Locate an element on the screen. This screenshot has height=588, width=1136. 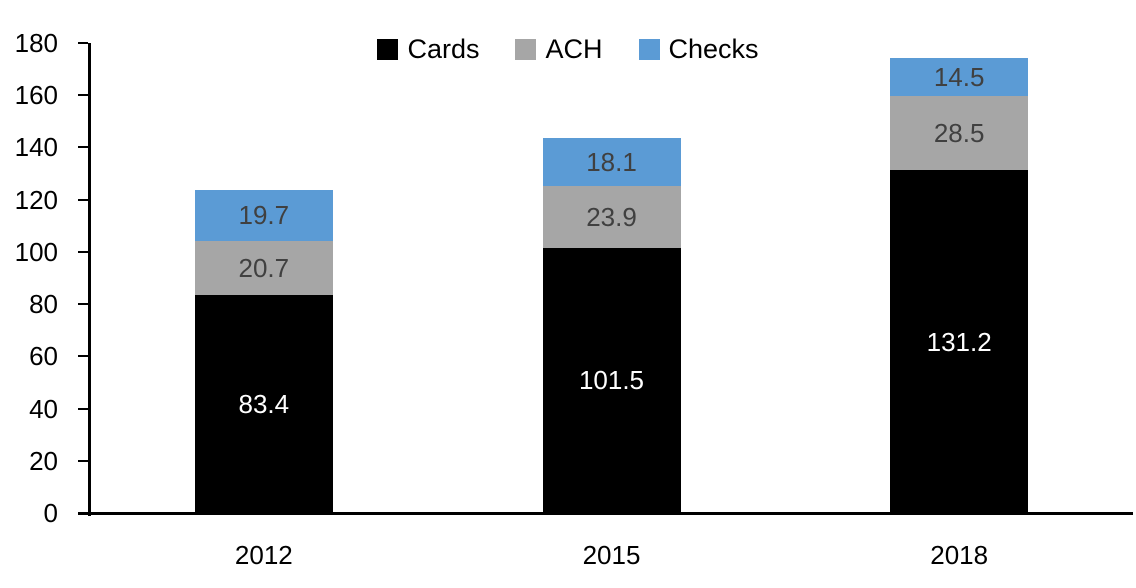
bar-value-label: 28.5 is located at coordinates (959, 133).